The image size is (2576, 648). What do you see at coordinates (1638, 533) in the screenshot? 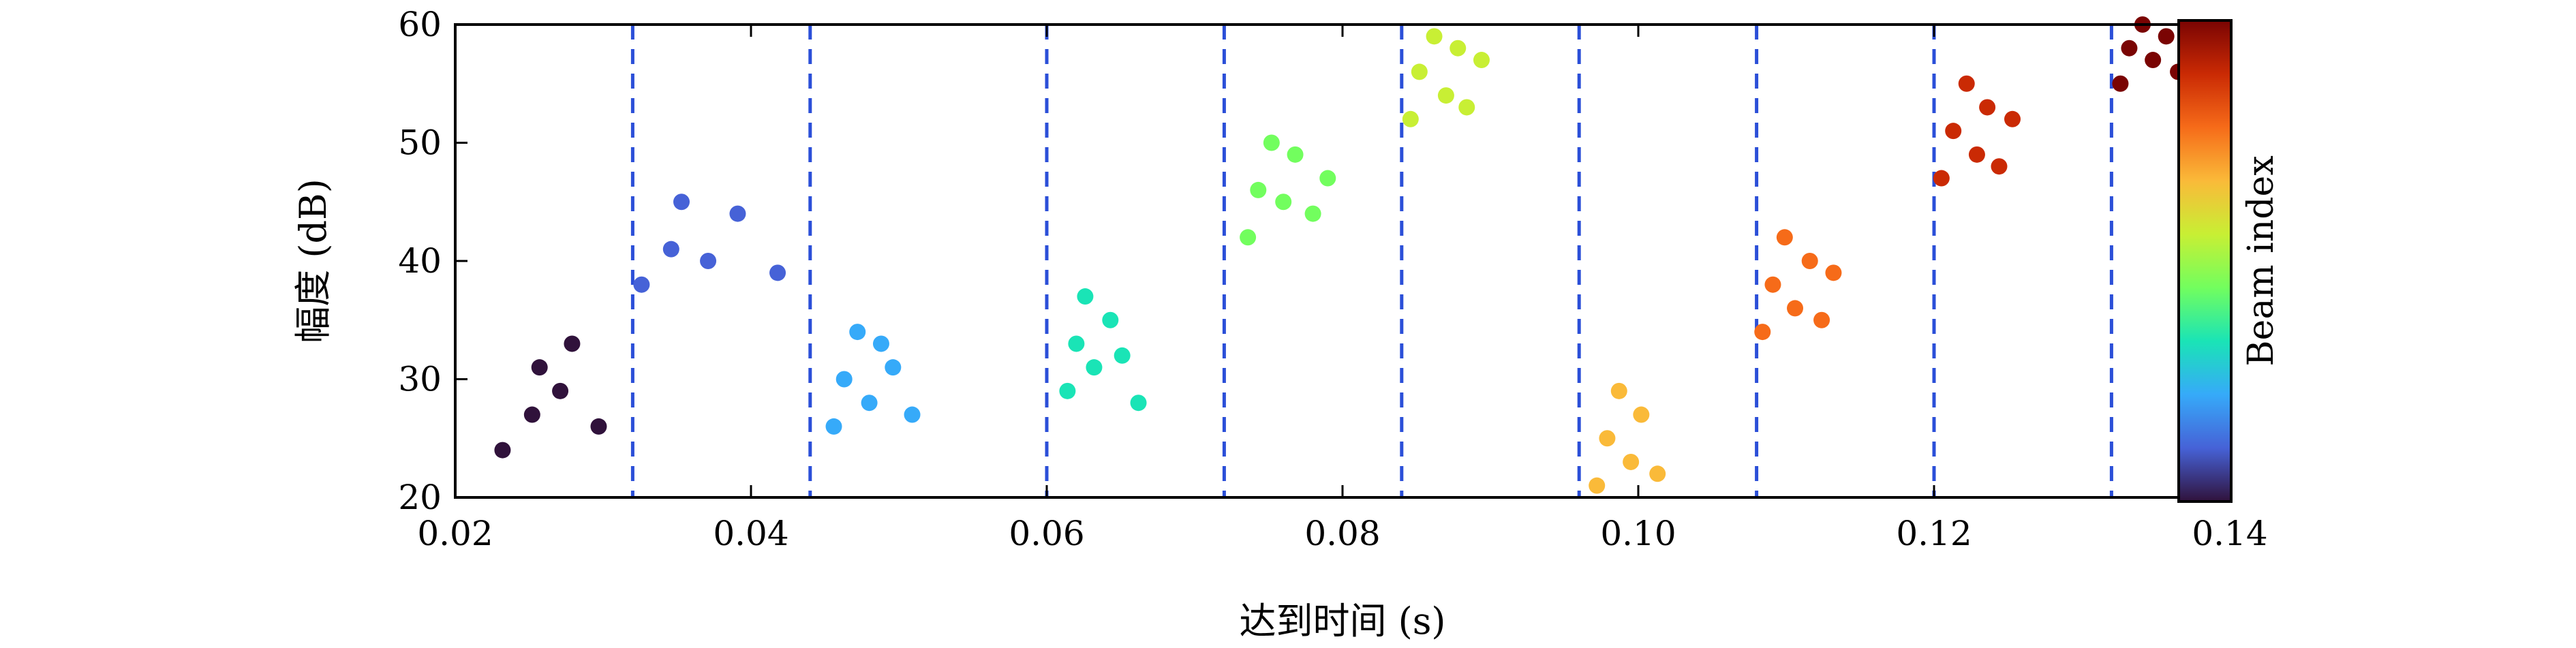
I see `x-tick-label: 0.10` at bounding box center [1638, 533].